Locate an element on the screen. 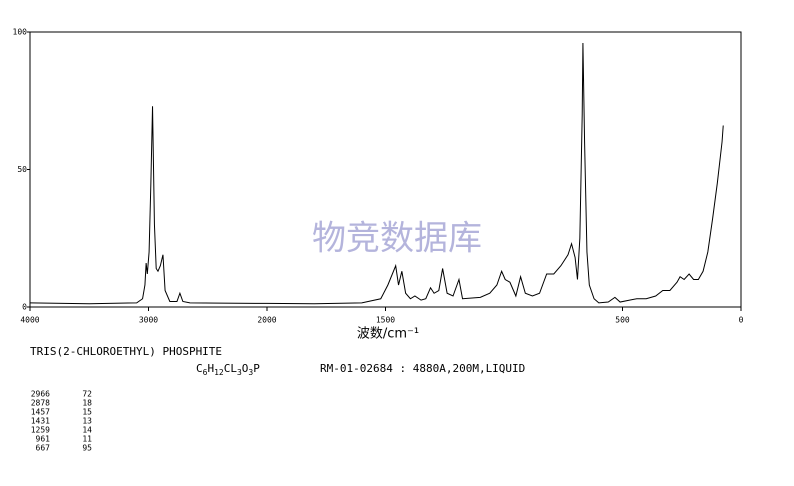 The height and width of the screenshot is (486, 794). formula-element: O is located at coordinates (245, 368).